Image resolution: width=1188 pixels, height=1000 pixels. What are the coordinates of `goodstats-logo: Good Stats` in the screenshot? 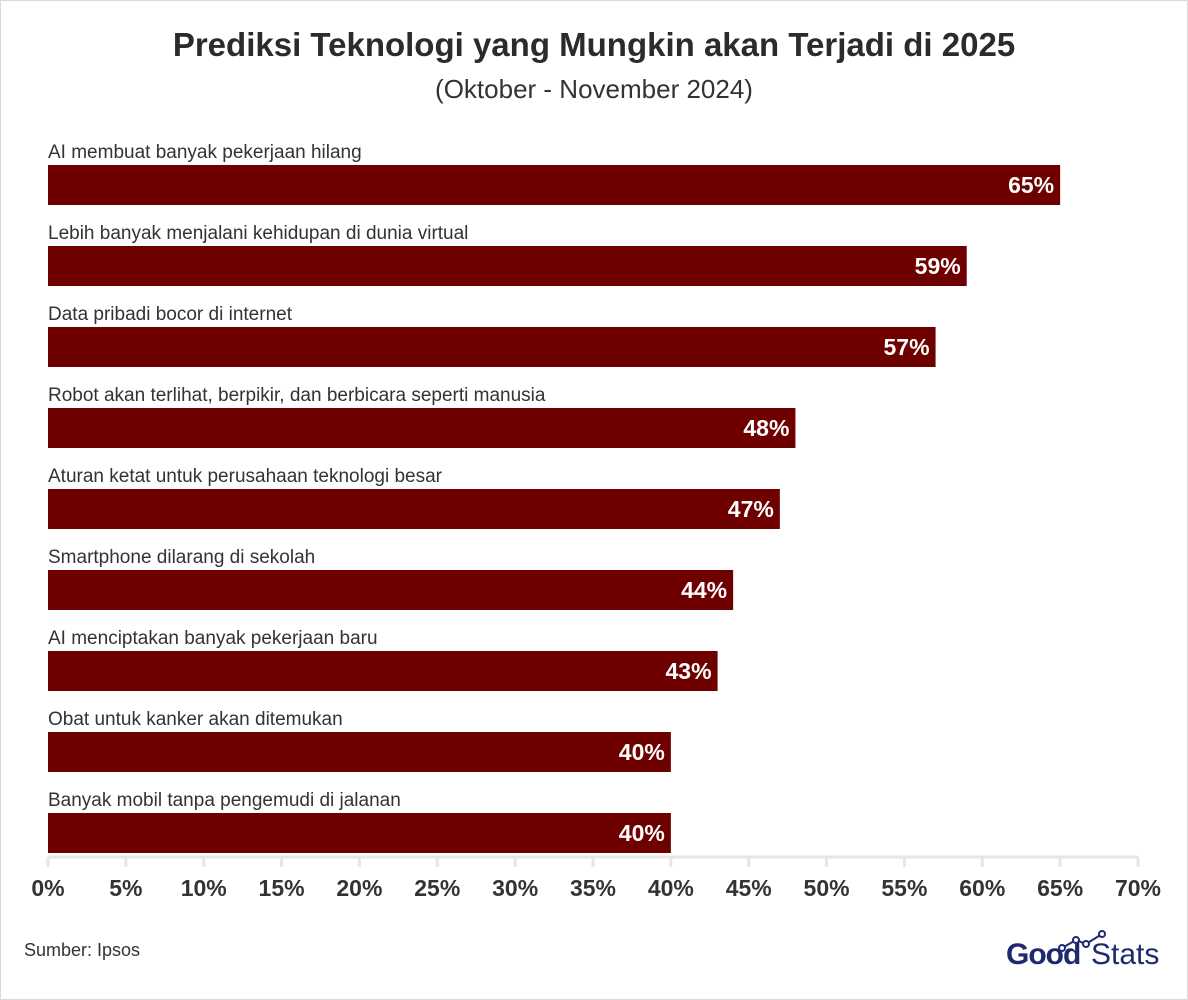 It's located at (1089, 955).